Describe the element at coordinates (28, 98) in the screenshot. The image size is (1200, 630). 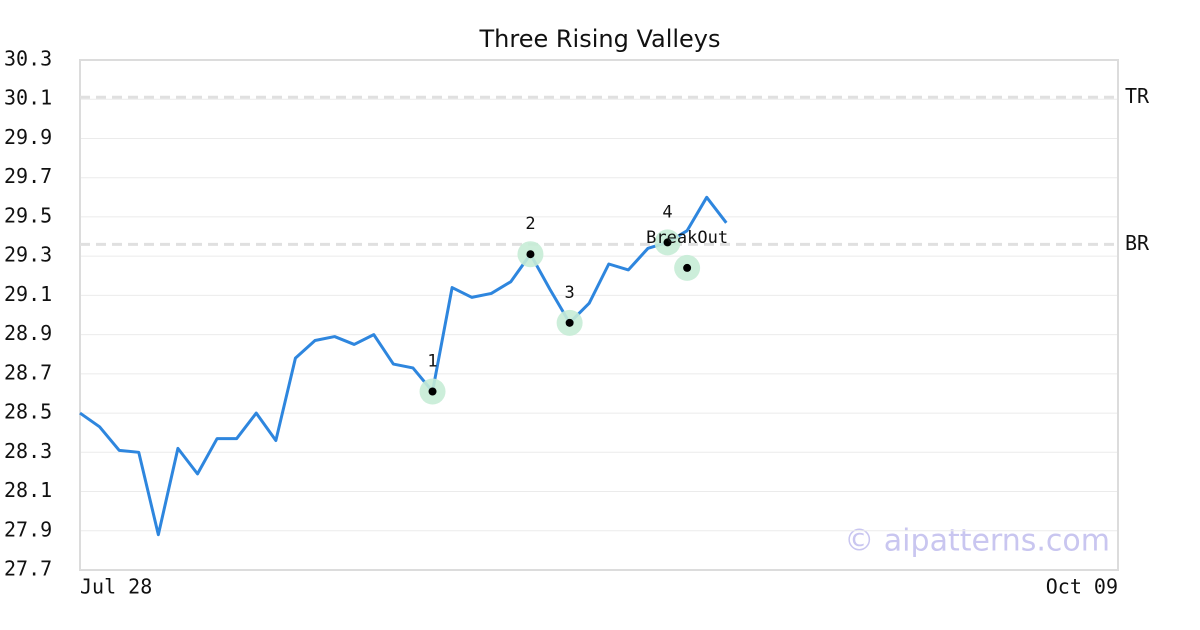
I see `y-tick-label: 30.1` at that location.